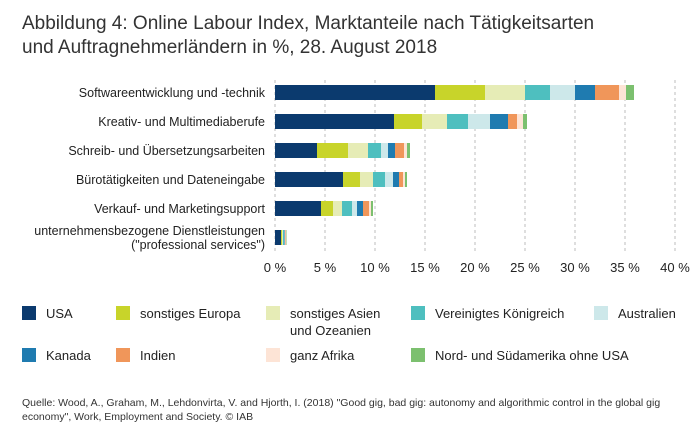 The image size is (700, 440). What do you see at coordinates (647, 313) in the screenshot?
I see `legend-label: Australien` at bounding box center [647, 313].